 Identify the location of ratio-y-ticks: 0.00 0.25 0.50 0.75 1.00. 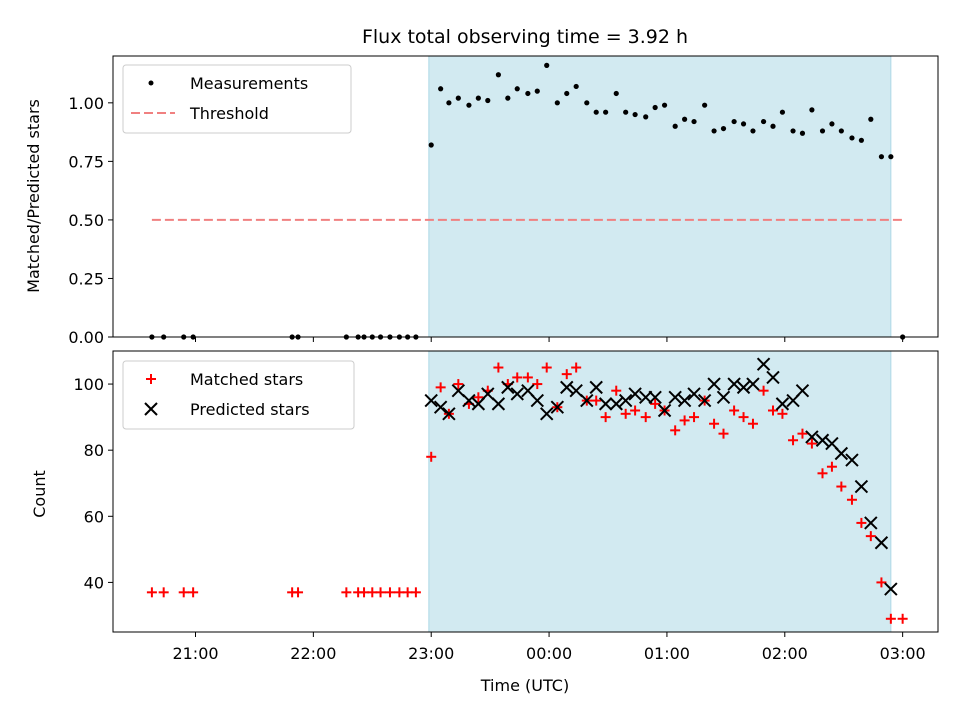
(90, 220).